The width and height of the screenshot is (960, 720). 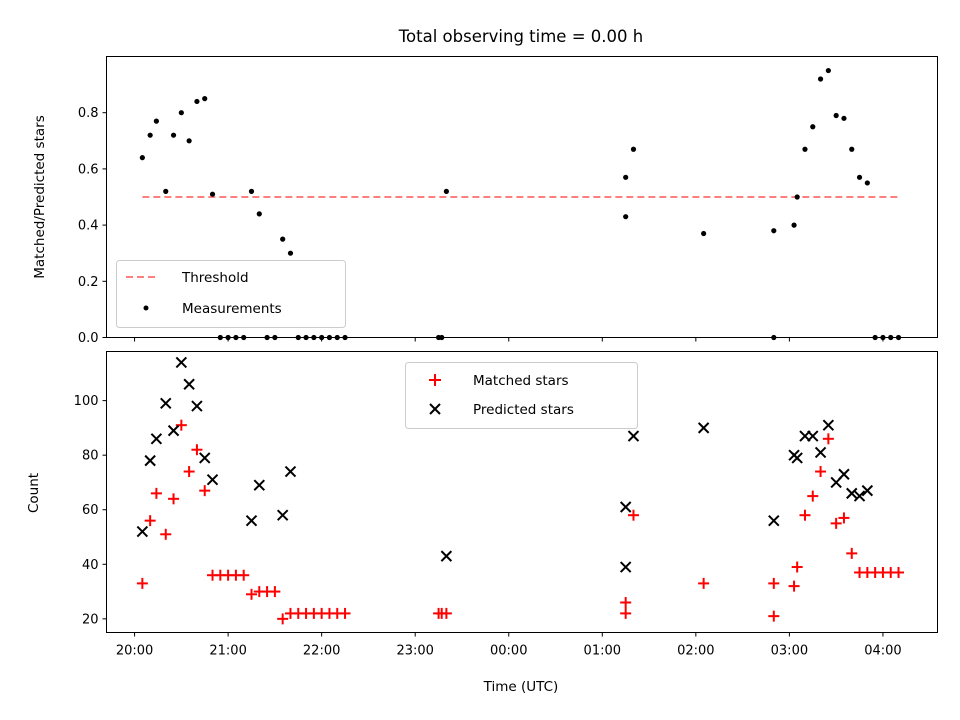 I want to click on y-tick-label: 100, so click(x=86, y=401).